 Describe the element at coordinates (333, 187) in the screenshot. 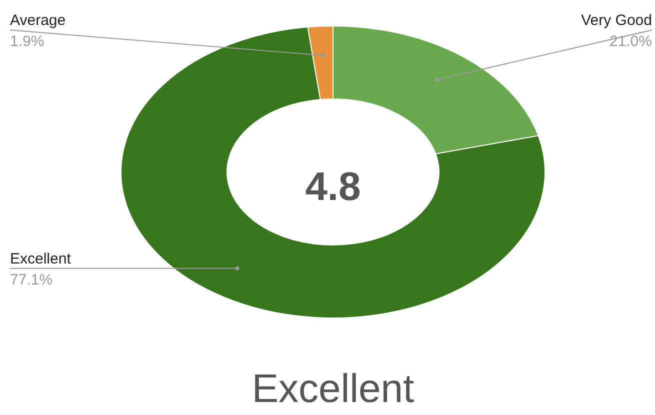

I see `text: 4.8` at that location.